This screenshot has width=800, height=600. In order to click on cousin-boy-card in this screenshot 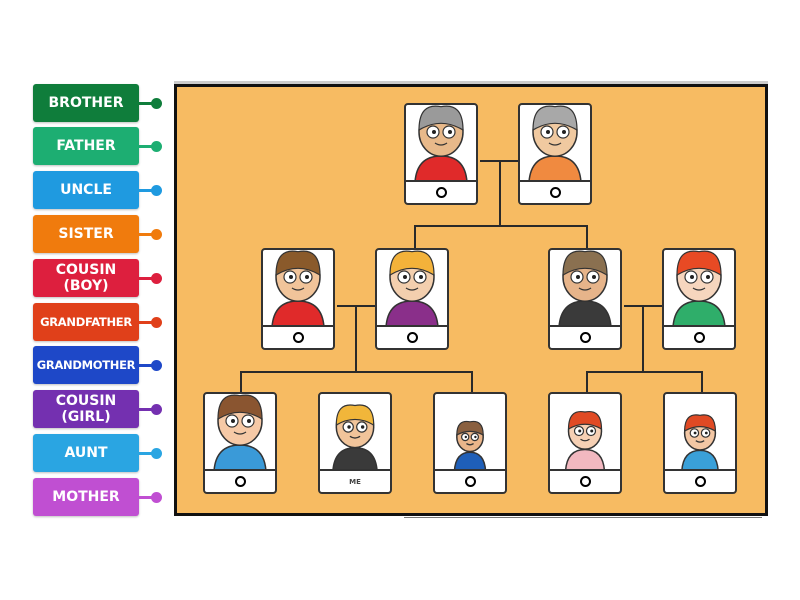, I will do `click(700, 443)`.